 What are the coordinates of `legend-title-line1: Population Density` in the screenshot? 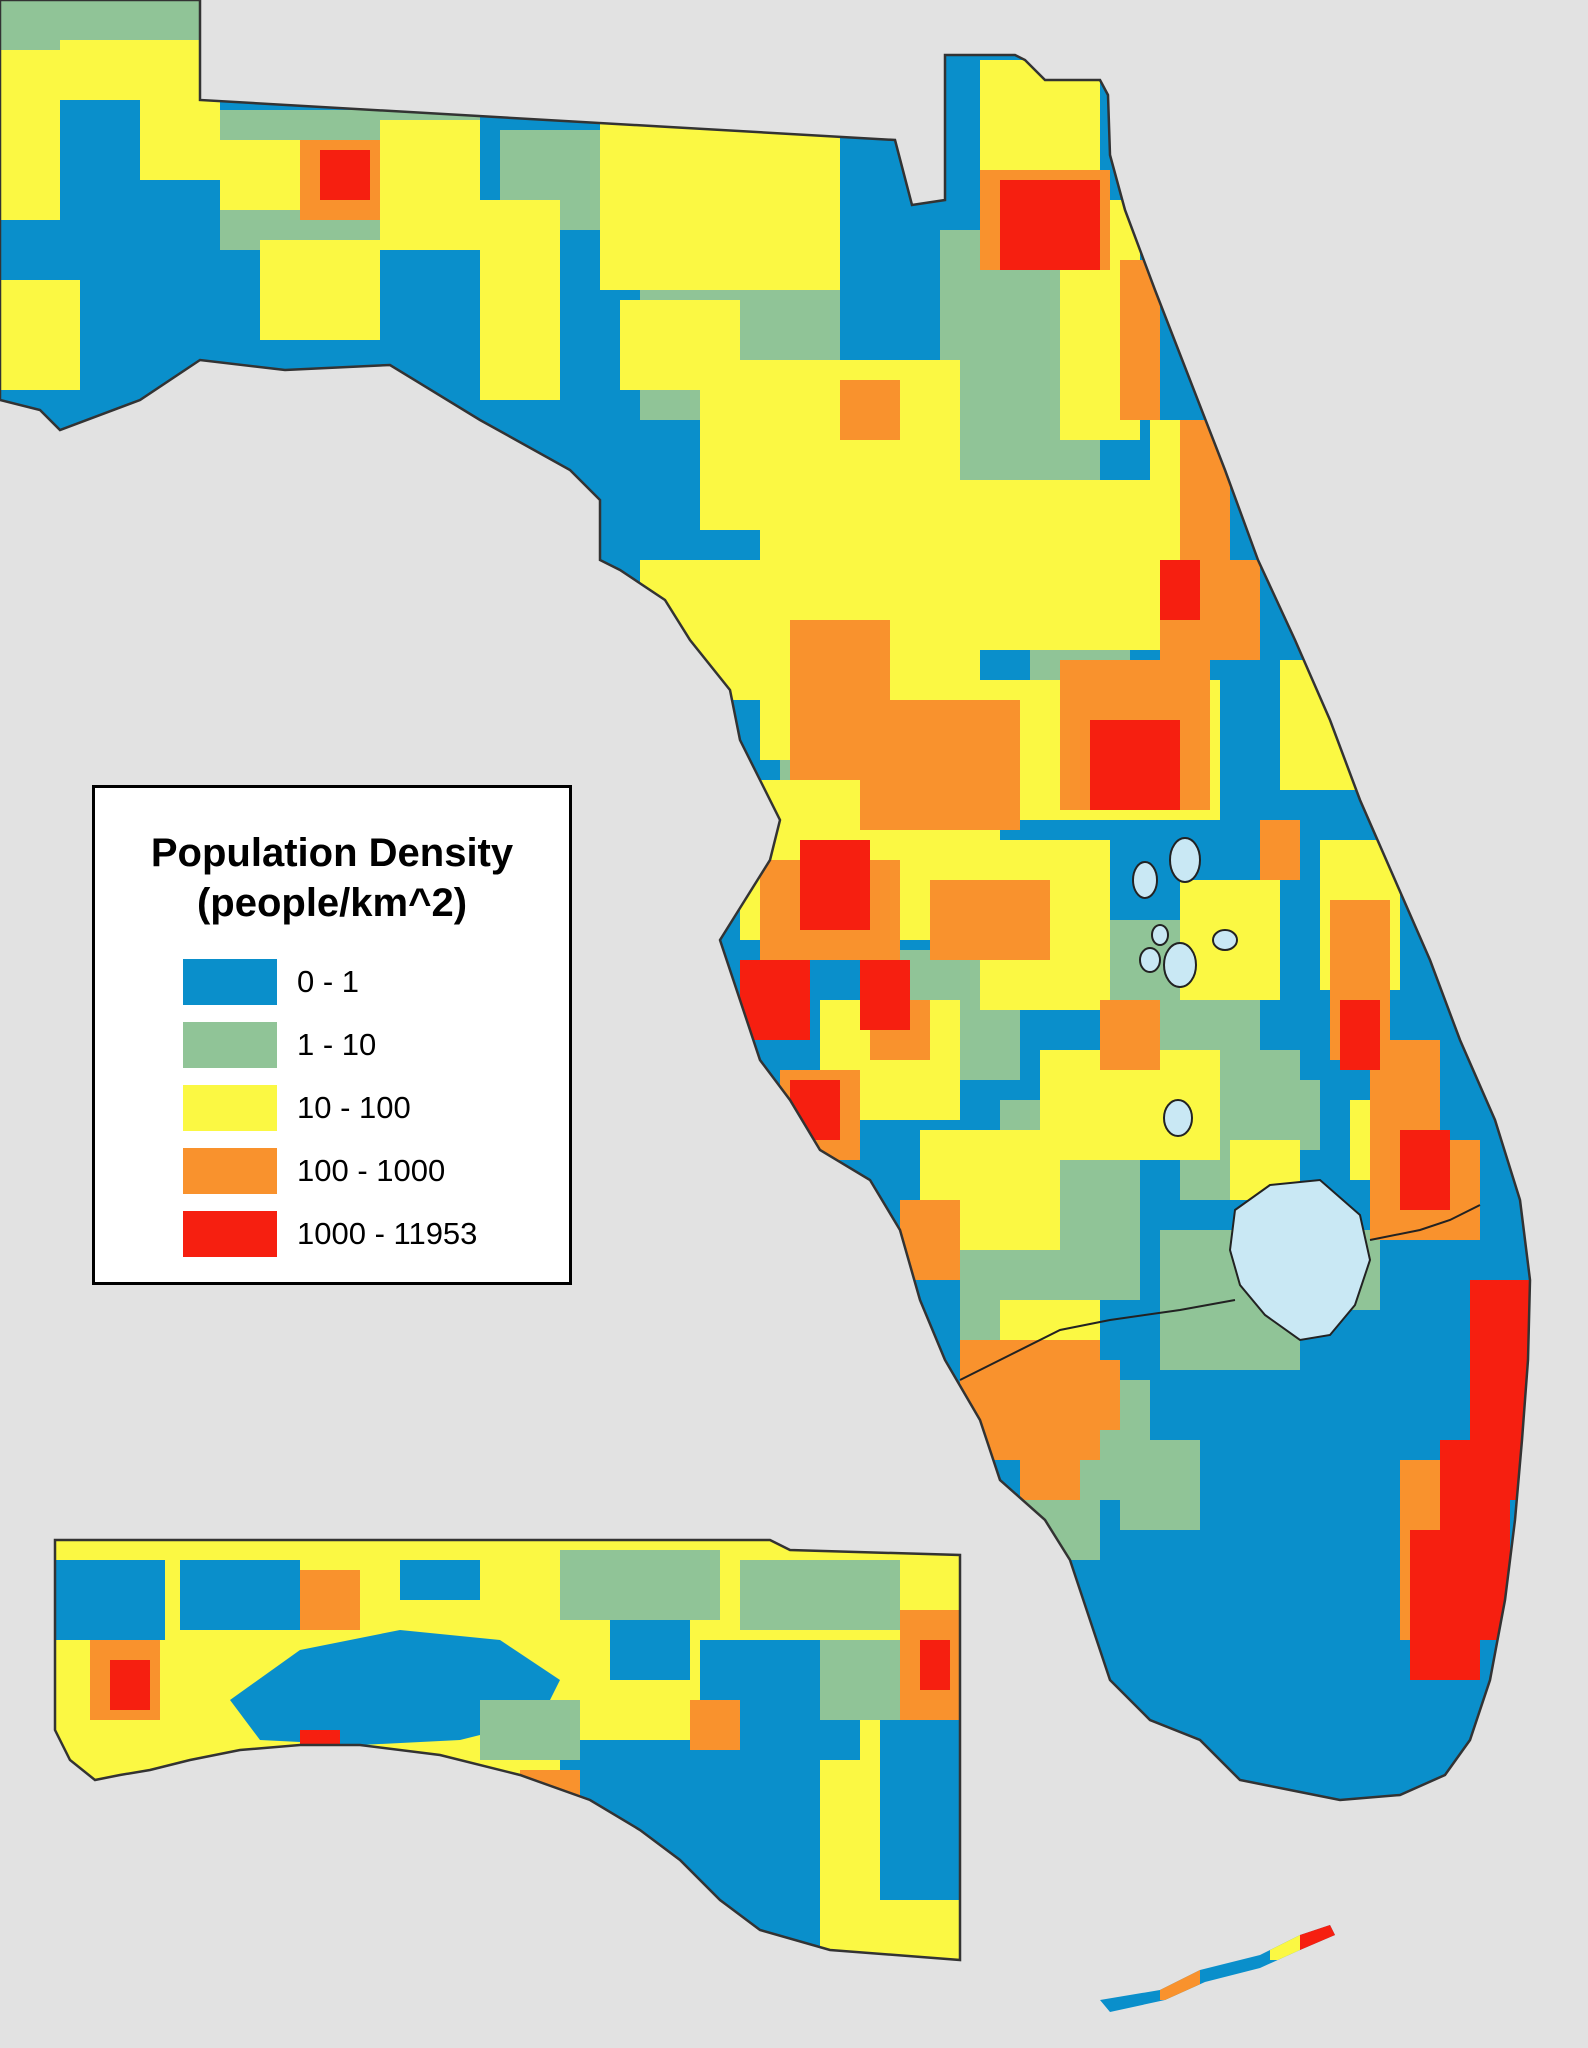 It's located at (332, 853).